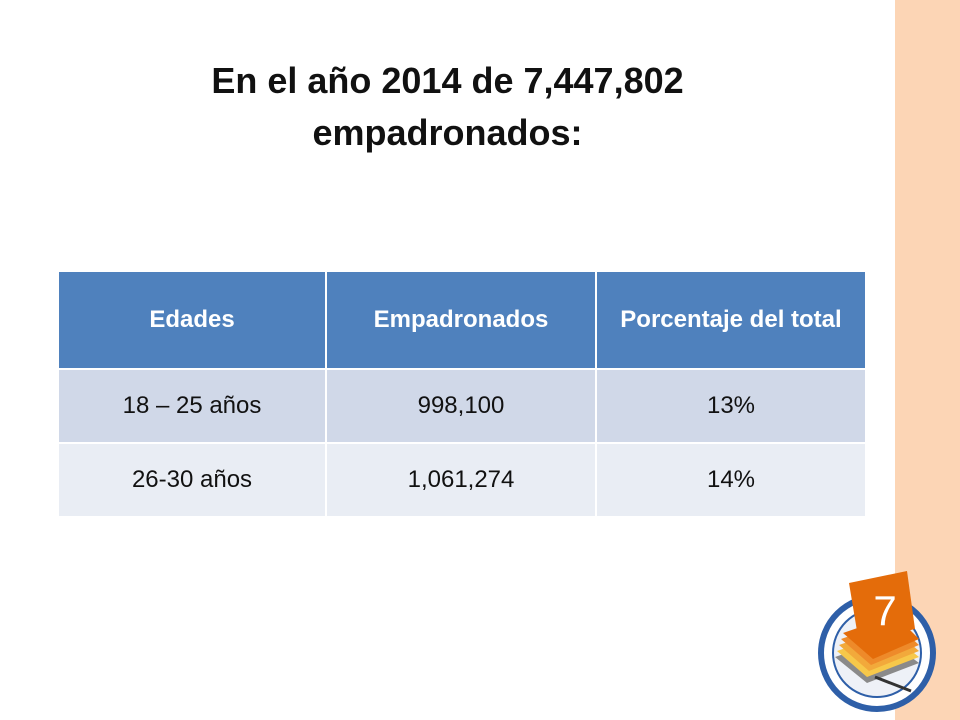  I want to click on cell-age-range: 18 – 25 años, so click(192, 406).